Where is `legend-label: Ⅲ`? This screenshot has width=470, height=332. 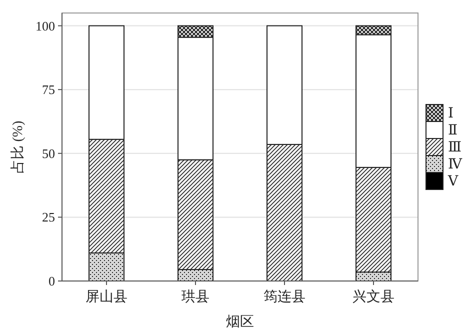
legend-label: Ⅲ is located at coordinates (455, 148).